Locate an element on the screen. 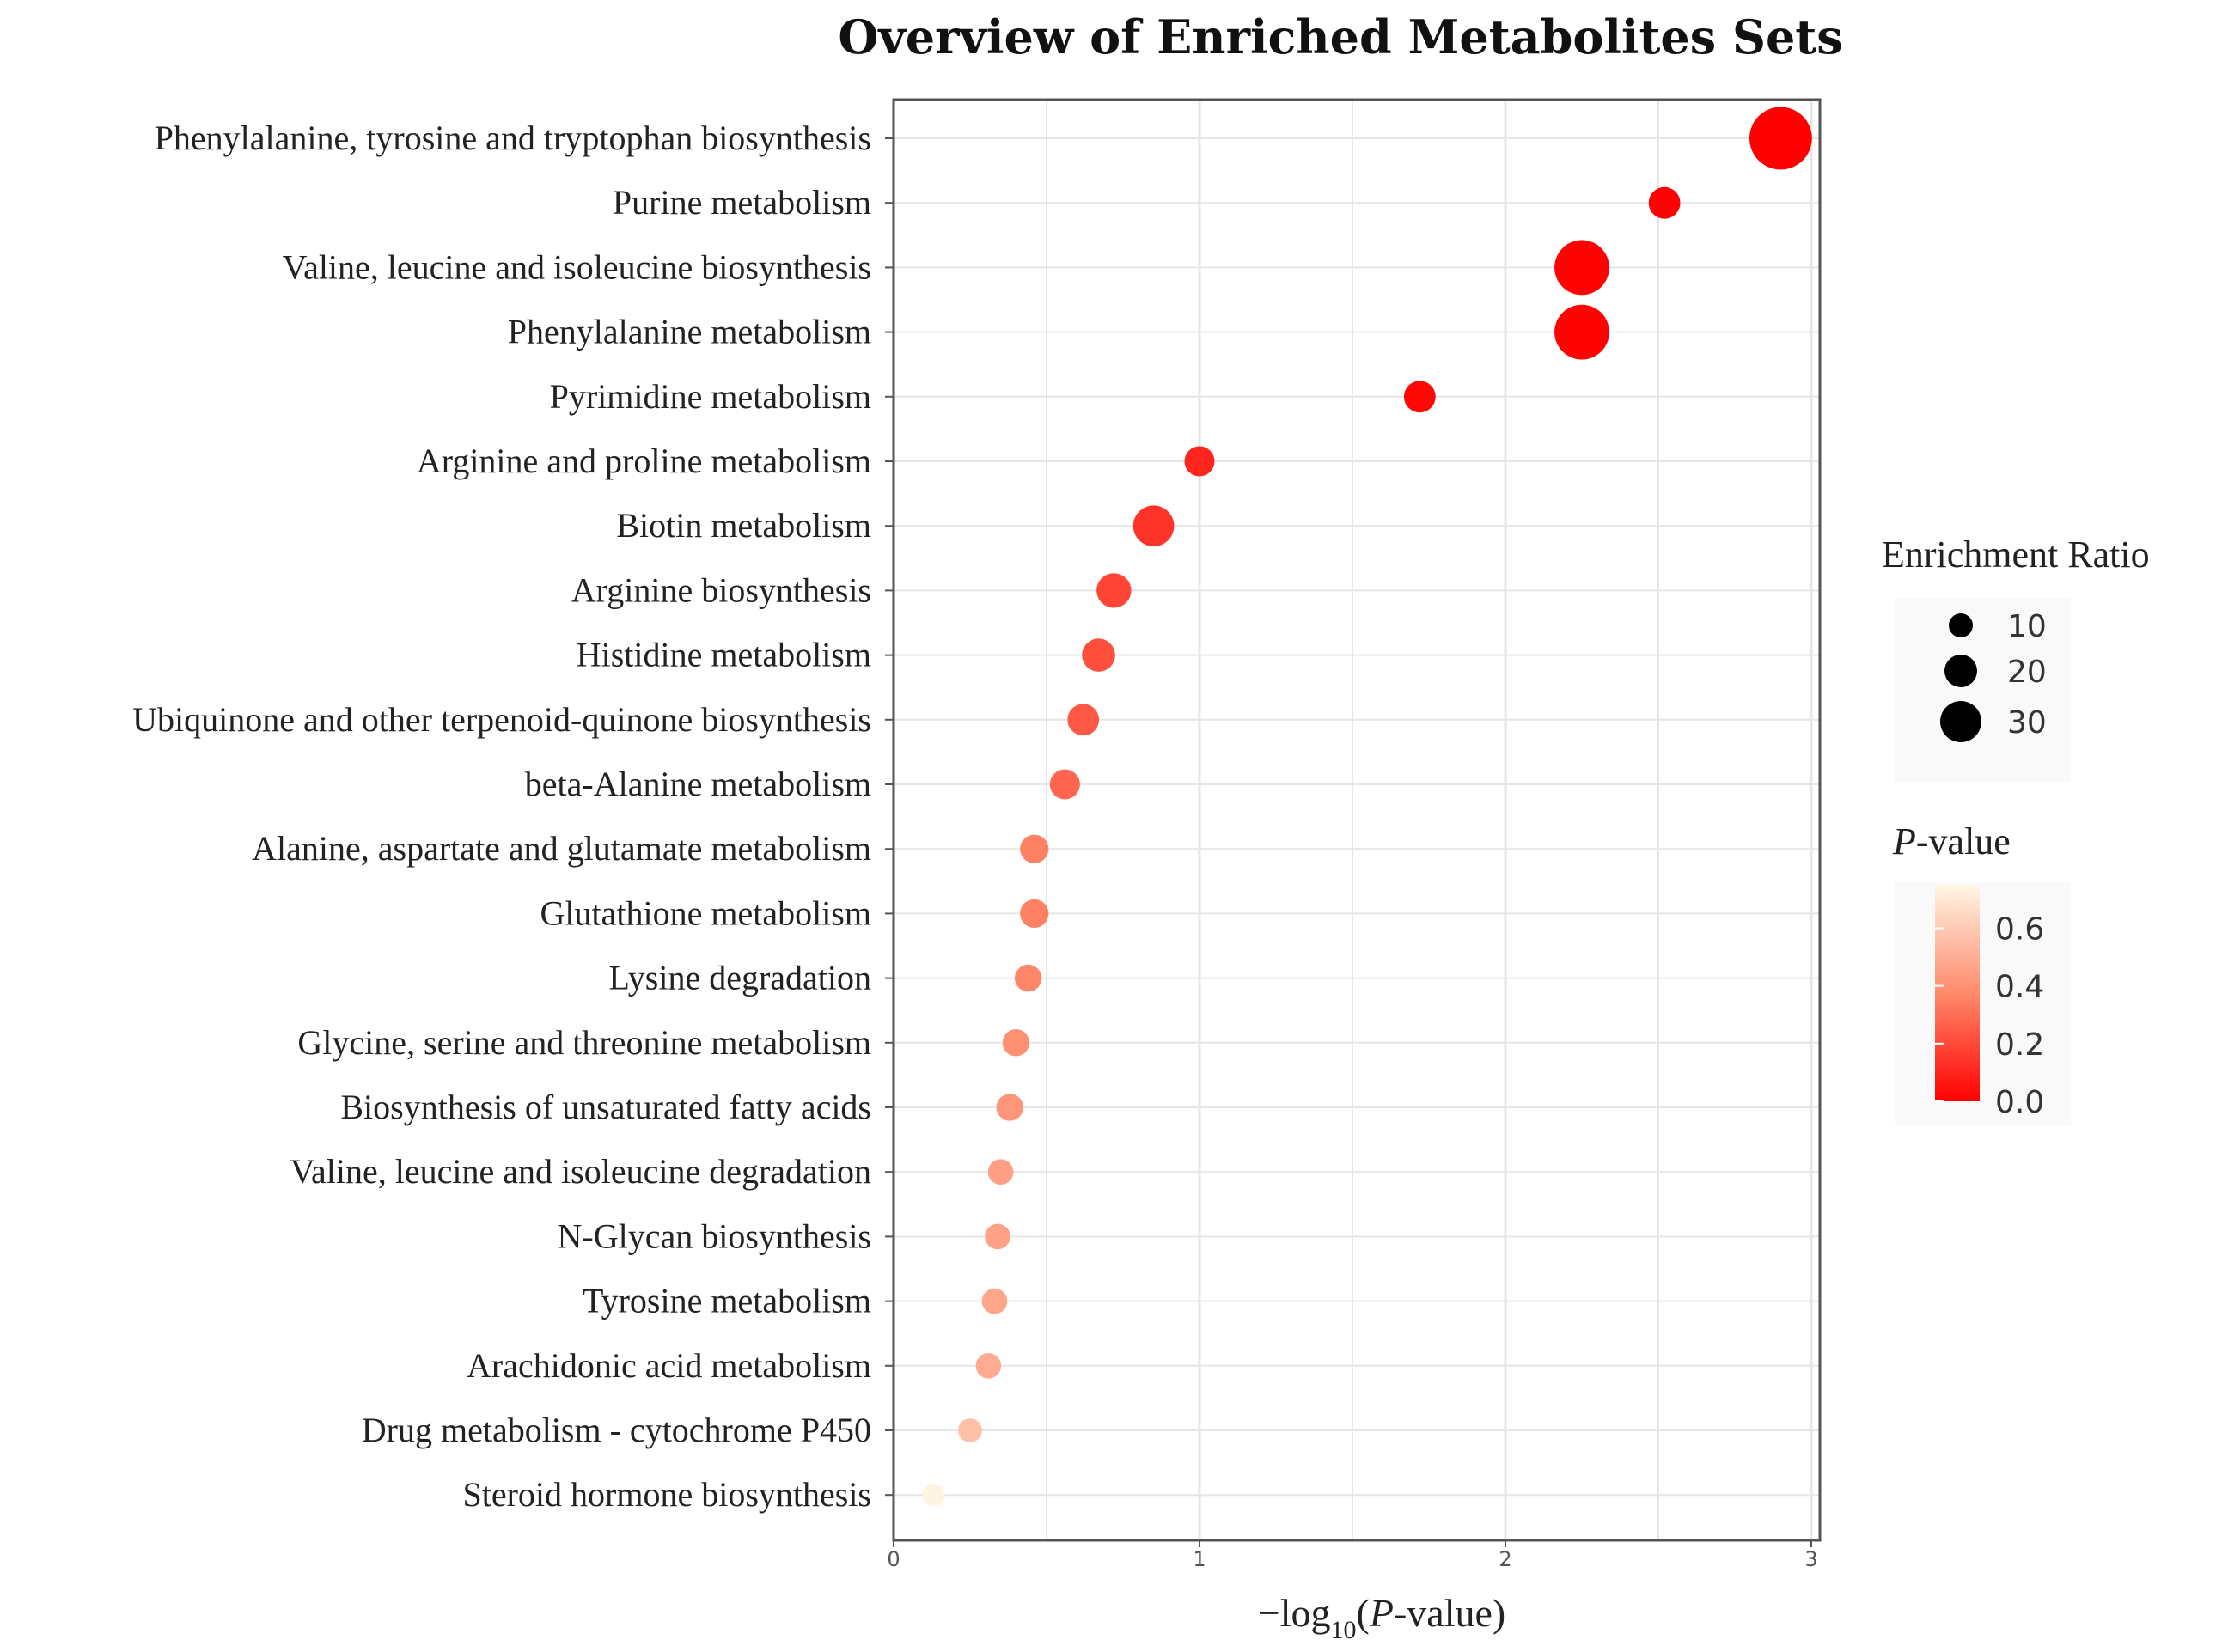  p-value-colorbar is located at coordinates (1958, 993).